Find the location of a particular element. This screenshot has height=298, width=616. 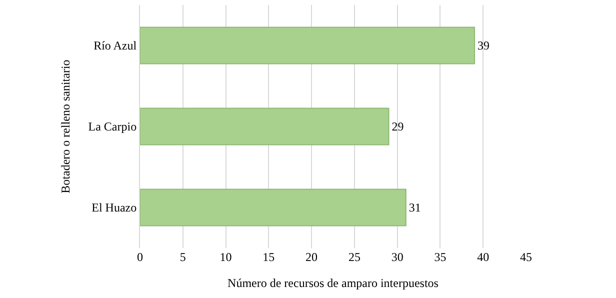

y-tick-label: Río Azul is located at coordinates (116, 45).